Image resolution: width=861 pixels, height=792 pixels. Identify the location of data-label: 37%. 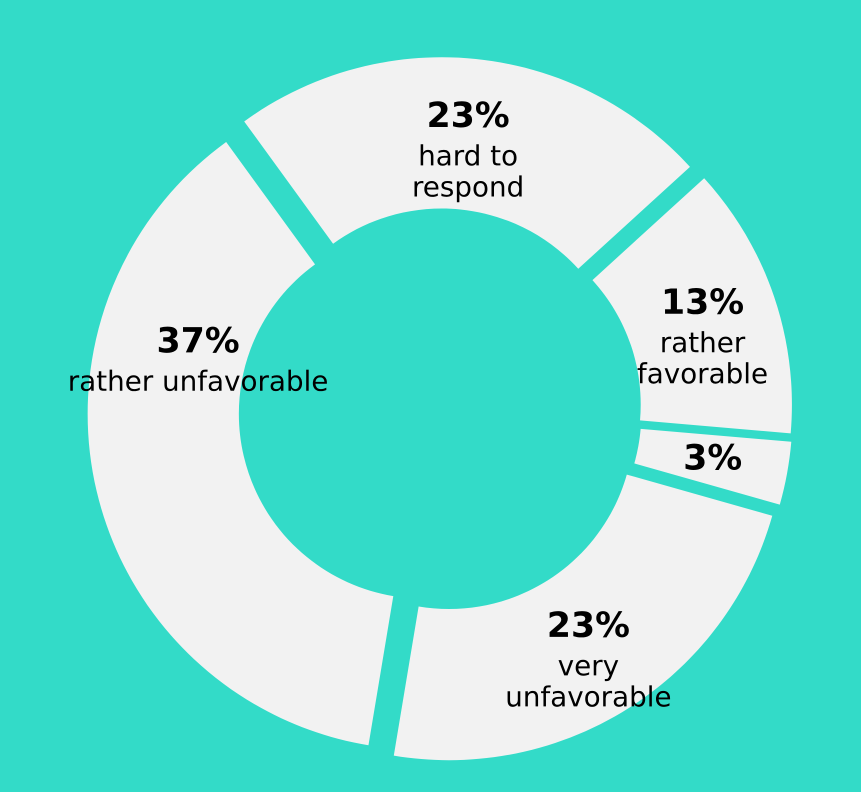
(198, 339).